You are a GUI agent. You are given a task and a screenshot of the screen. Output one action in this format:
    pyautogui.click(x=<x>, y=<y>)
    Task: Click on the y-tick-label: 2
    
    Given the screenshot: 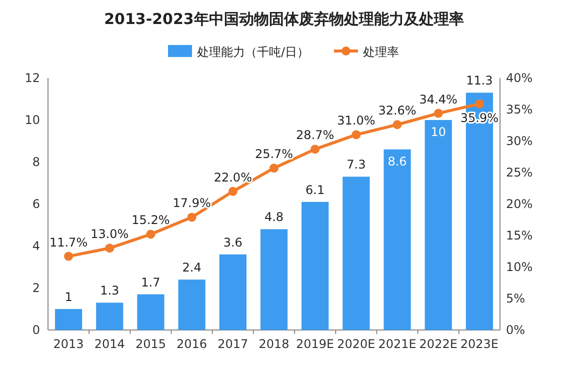 What is the action you would take?
    pyautogui.click(x=36, y=288)
    